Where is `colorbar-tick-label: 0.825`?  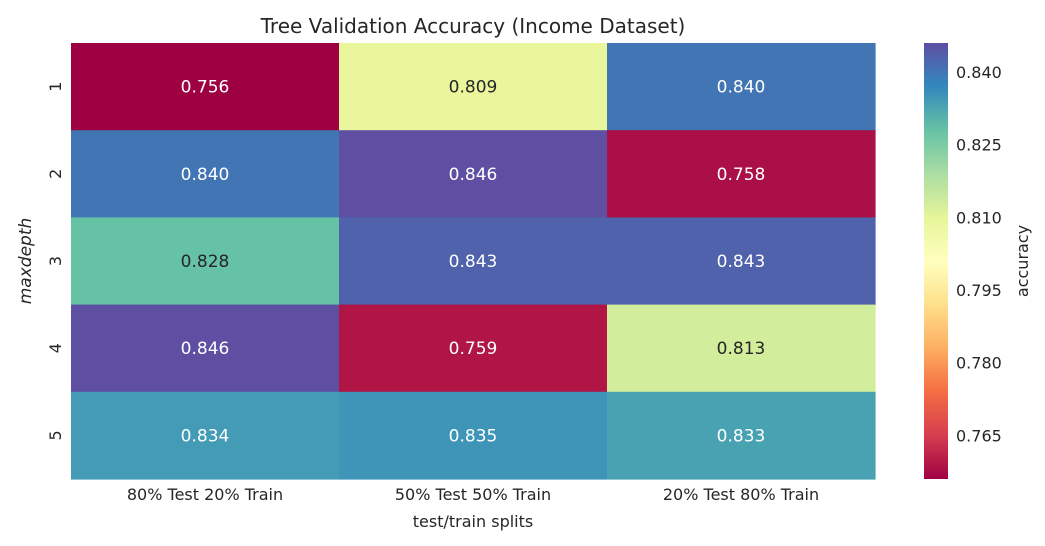
colorbar-tick-label: 0.825 is located at coordinates (979, 145).